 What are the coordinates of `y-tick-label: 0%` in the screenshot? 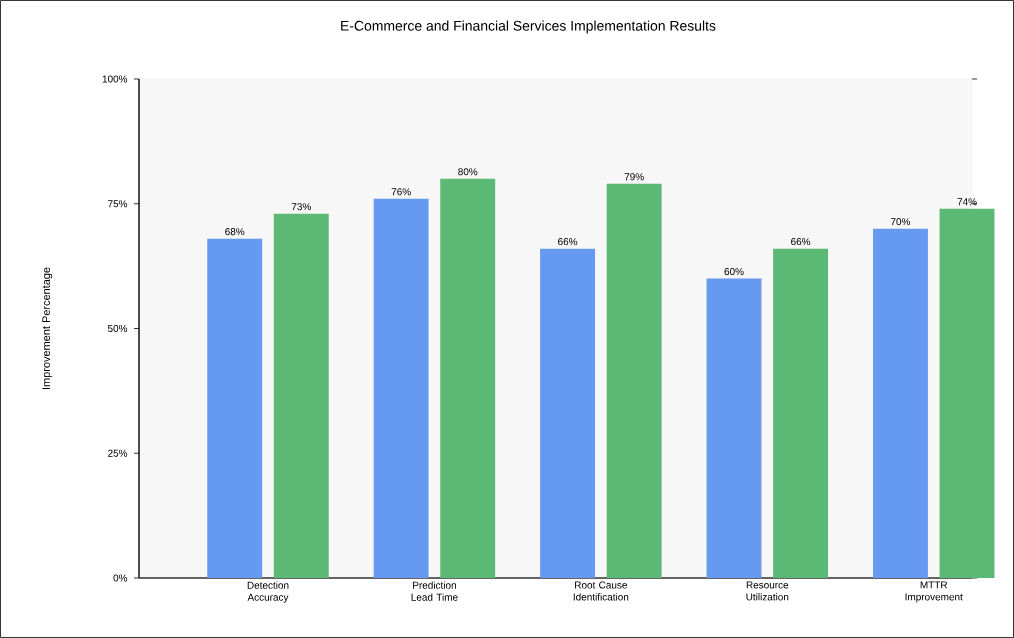 It's located at (120, 578).